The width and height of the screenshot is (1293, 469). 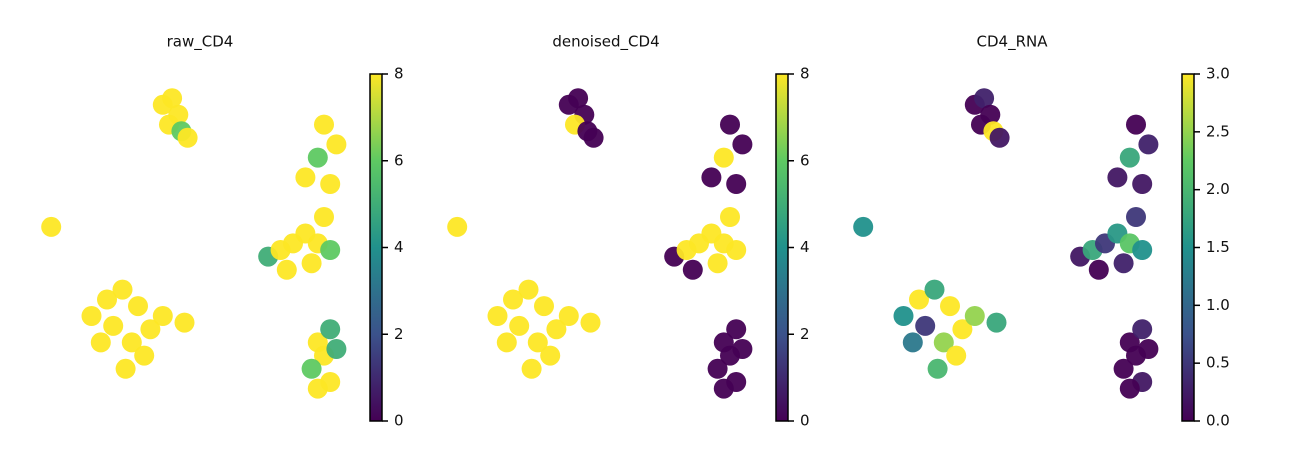 What do you see at coordinates (1218, 421) in the screenshot?
I see `colorbar-tick-label: 0.0` at bounding box center [1218, 421].